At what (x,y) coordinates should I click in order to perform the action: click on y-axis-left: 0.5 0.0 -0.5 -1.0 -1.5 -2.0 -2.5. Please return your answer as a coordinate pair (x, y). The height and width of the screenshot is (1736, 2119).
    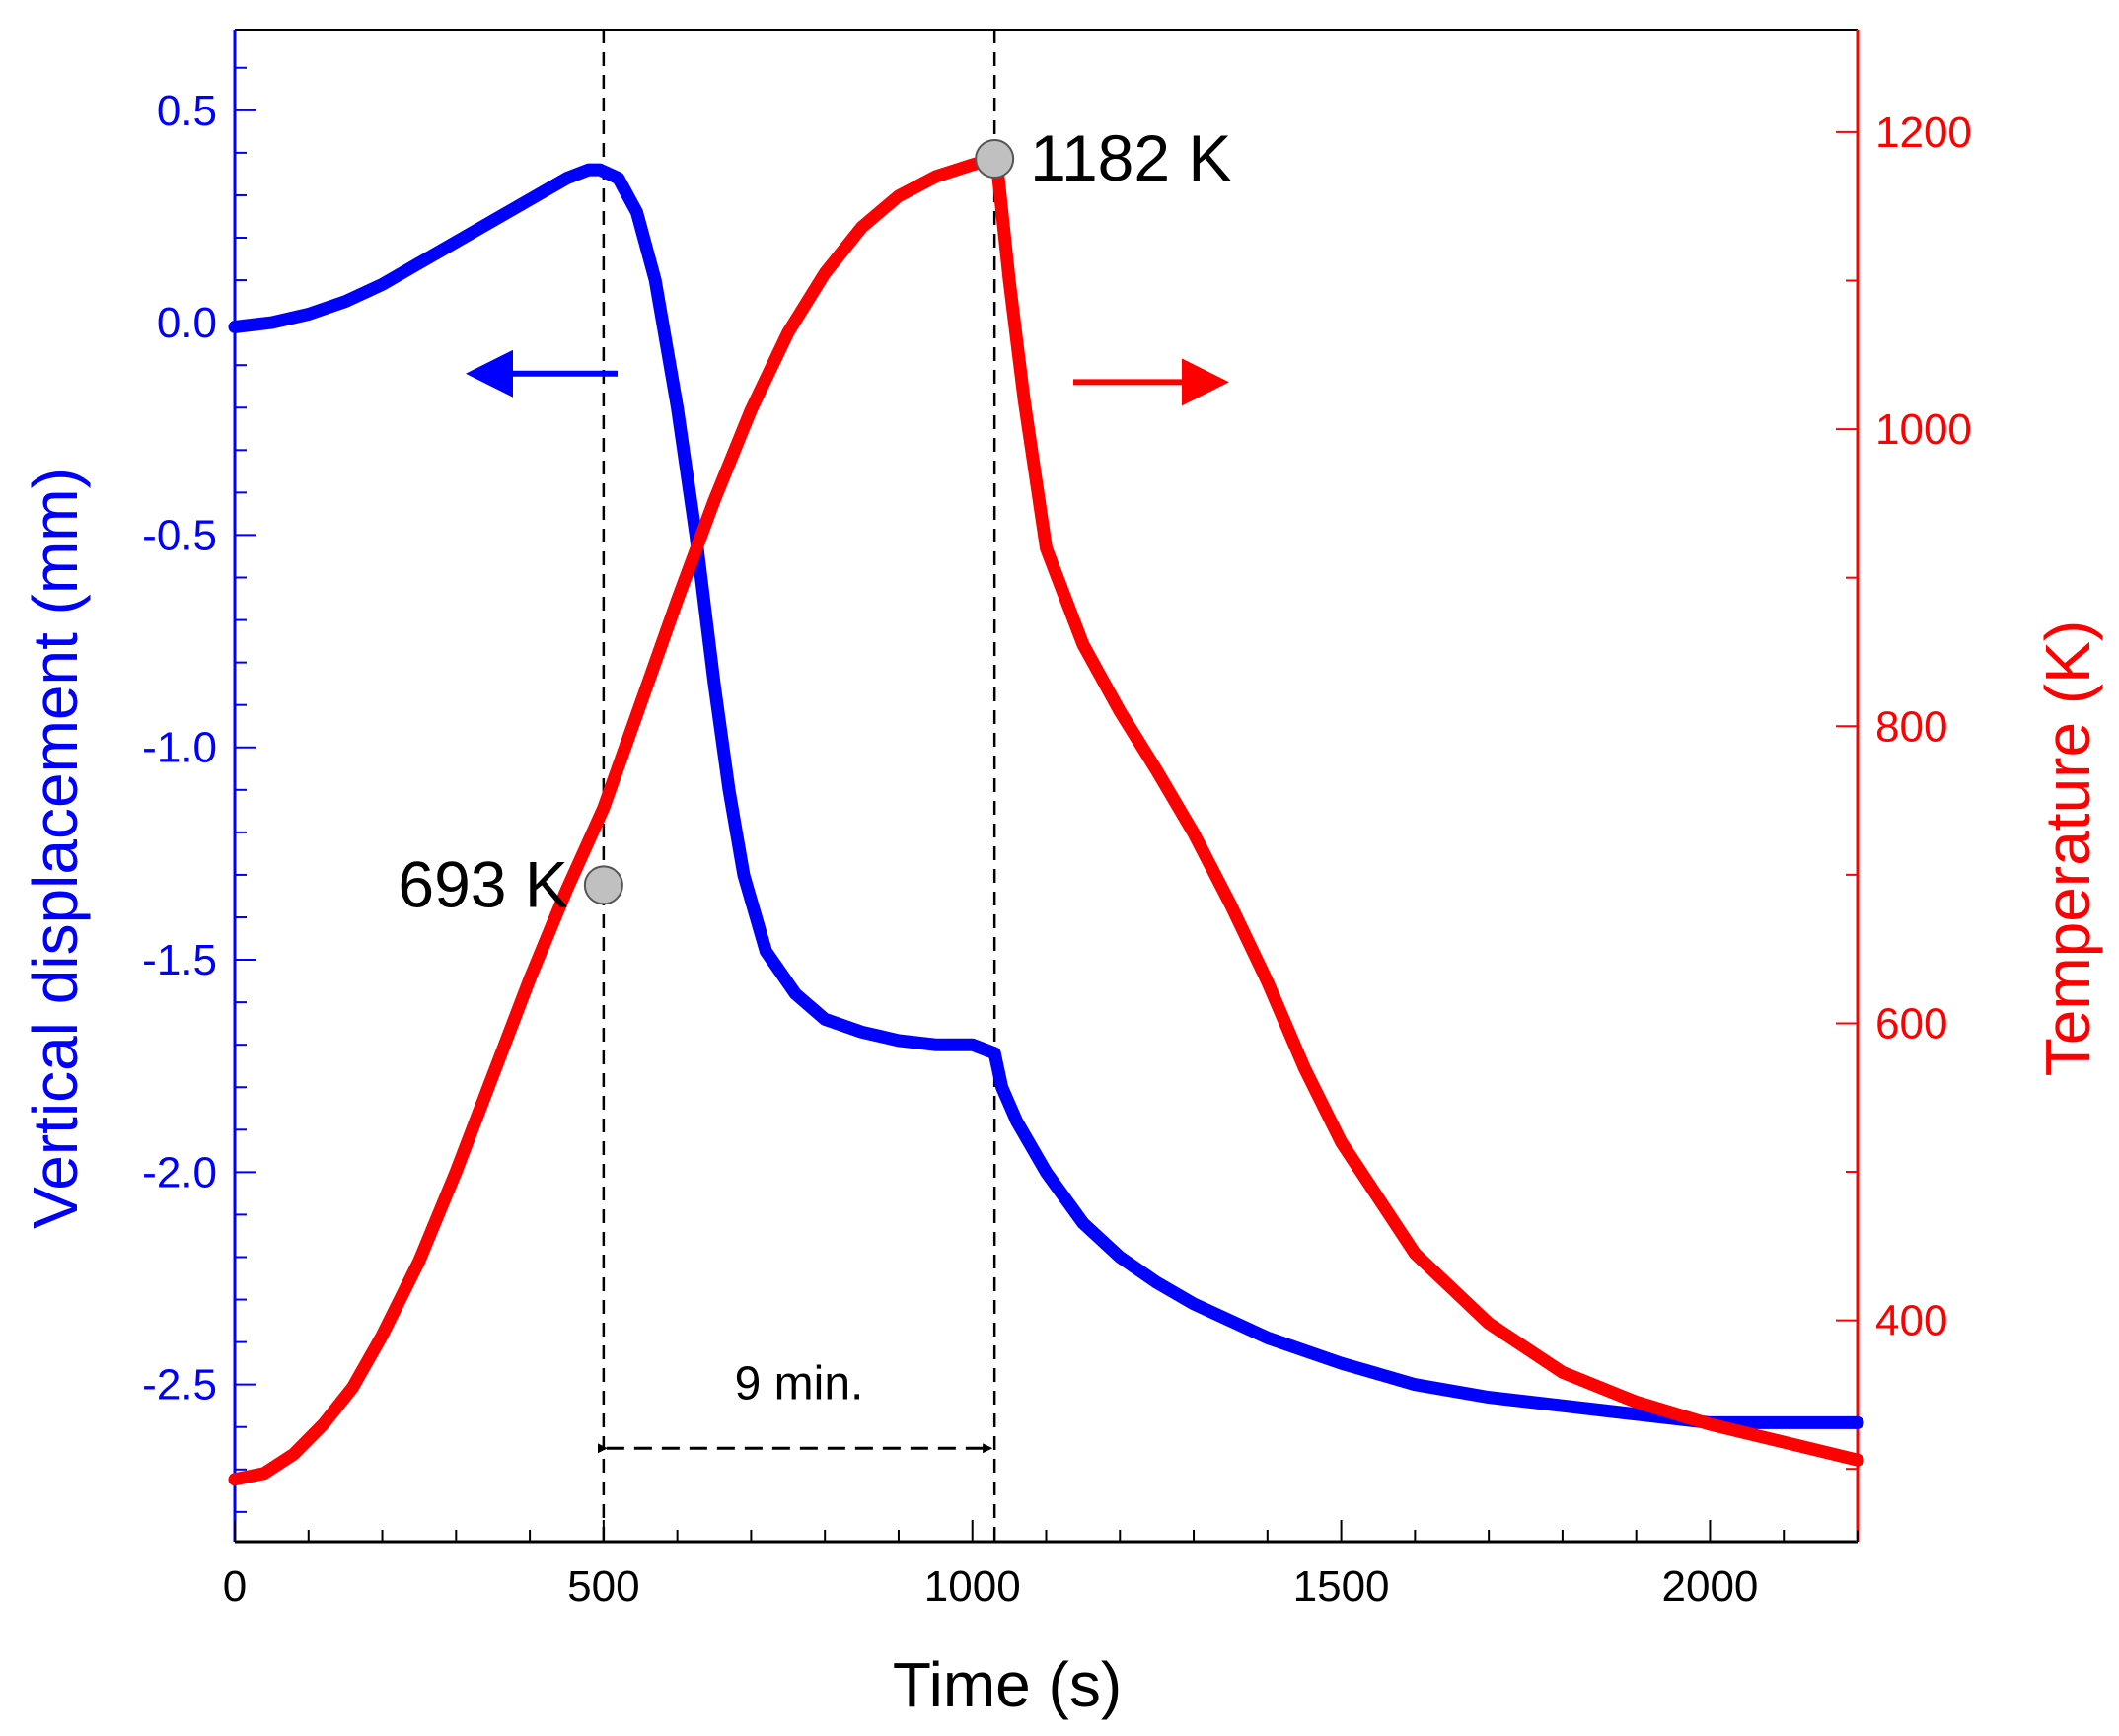
    Looking at the image, I should click on (199, 789).